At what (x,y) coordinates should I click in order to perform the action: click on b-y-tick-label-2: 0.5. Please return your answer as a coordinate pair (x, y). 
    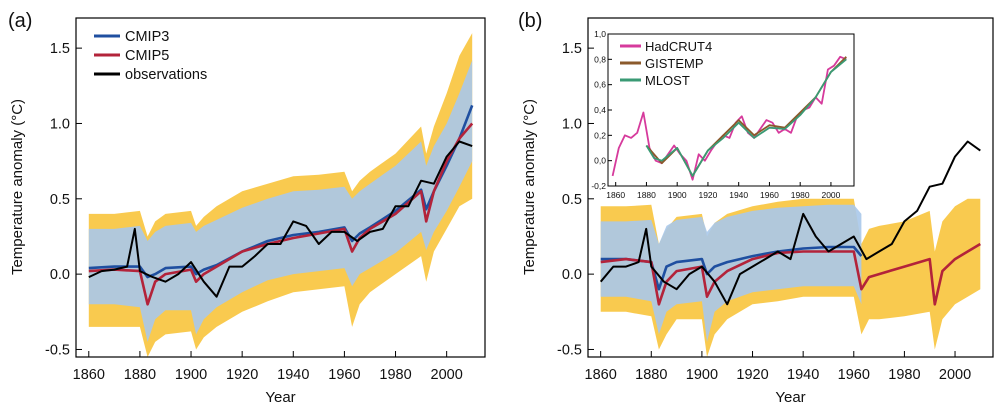
    Looking at the image, I should click on (572, 200).